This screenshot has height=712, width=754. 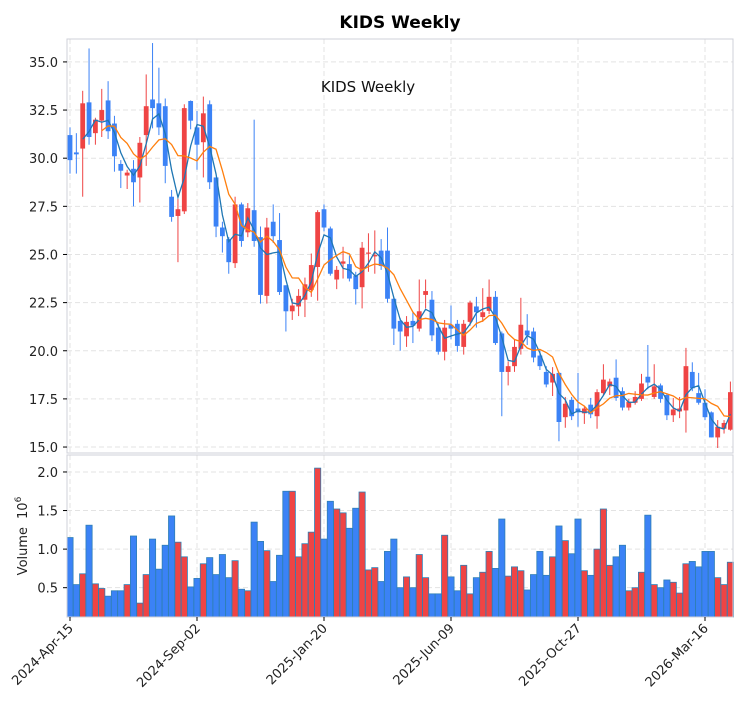 What do you see at coordinates (43, 111) in the screenshot?
I see `price-tick-label: 32.5` at bounding box center [43, 111].